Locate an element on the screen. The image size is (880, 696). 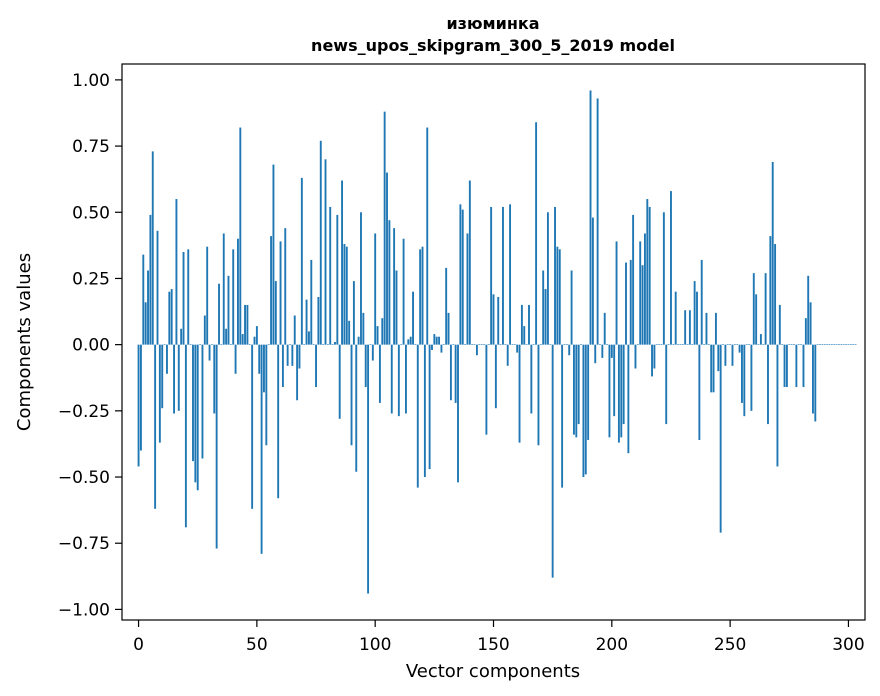
x-tick-label: 100 is located at coordinates (375, 645).